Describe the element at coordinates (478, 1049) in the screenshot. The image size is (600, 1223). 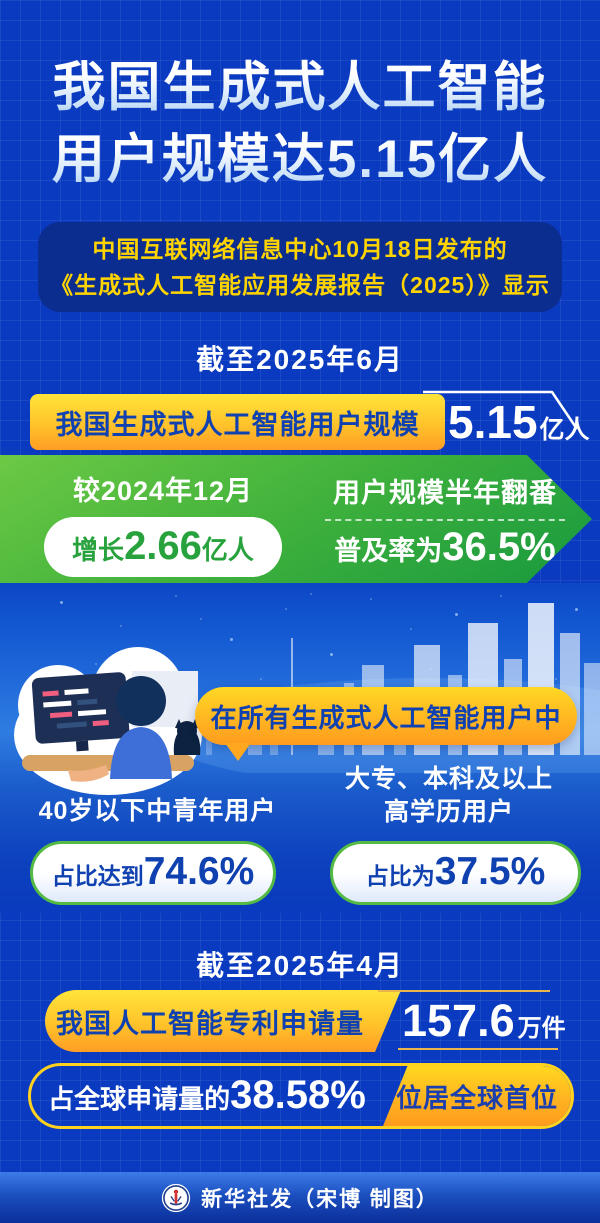
I see `gold-line-bottom` at that location.